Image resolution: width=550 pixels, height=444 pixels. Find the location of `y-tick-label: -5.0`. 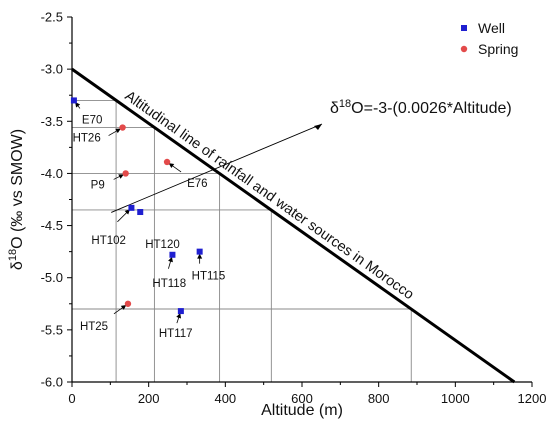

y-tick-label: -5.0 is located at coordinates (52, 277).